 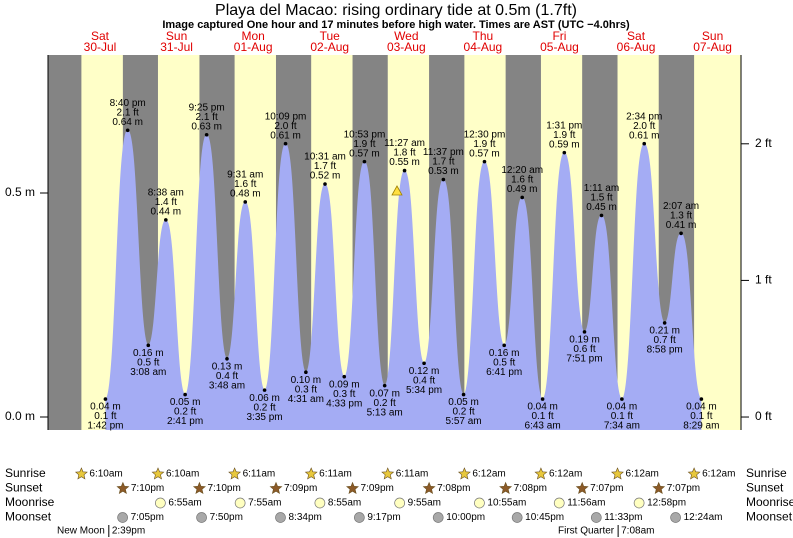 What do you see at coordinates (227, 376) in the screenshot?
I see `low-tide-label: 0.4 ft` at bounding box center [227, 376].